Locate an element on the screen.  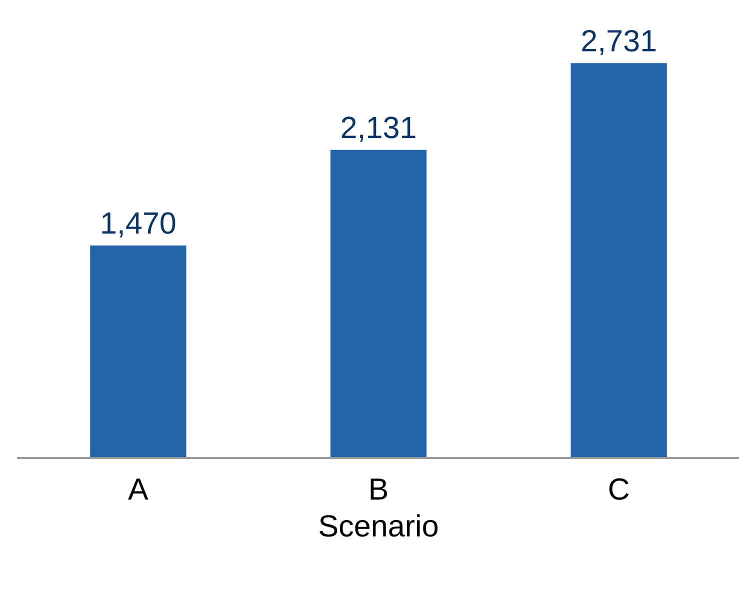
data-label: 2,131 is located at coordinates (379, 129).